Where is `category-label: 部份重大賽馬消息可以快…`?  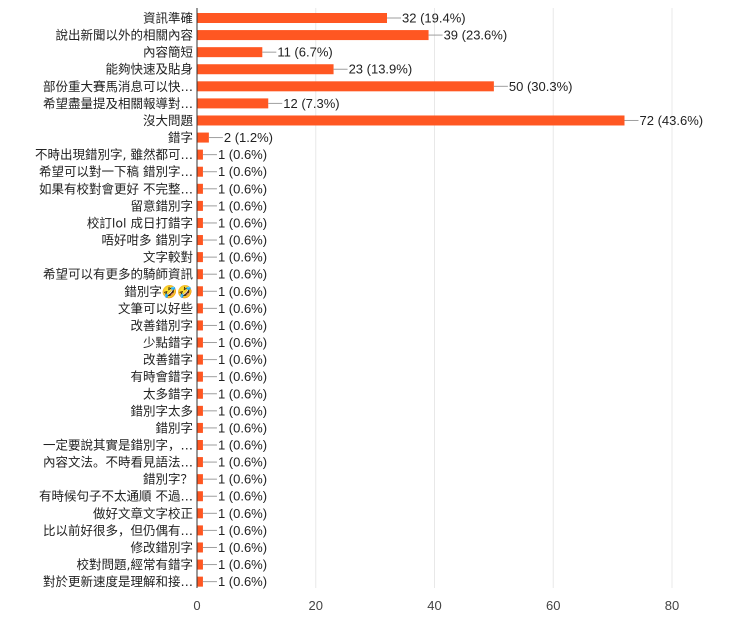 category-label: 部份重大賽馬消息可以快… is located at coordinates (118, 86).